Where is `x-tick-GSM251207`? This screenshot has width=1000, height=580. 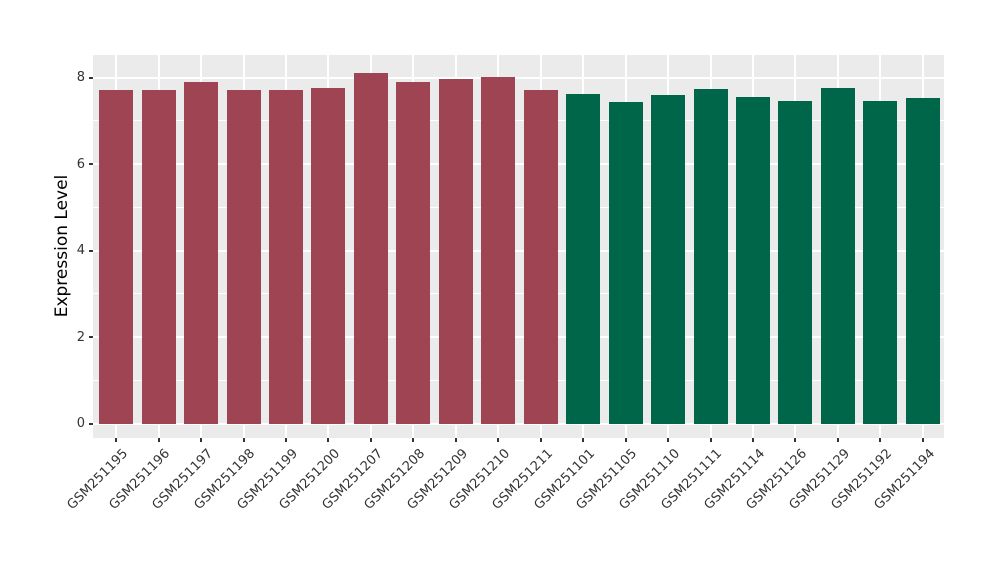 x-tick-GSM251207 is located at coordinates (370, 440).